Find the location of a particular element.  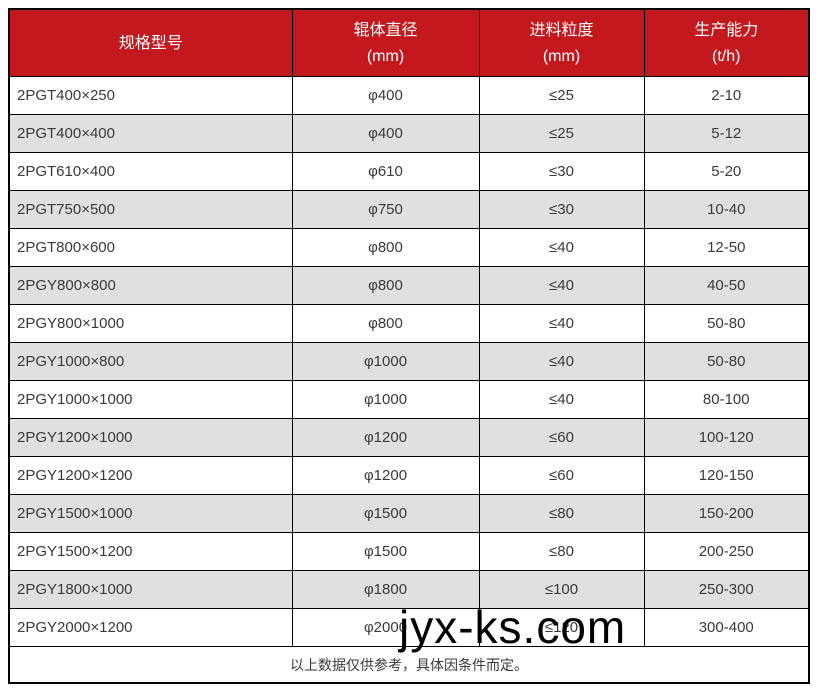

header-diameter-line1: 辊体直径 is located at coordinates (385, 30).